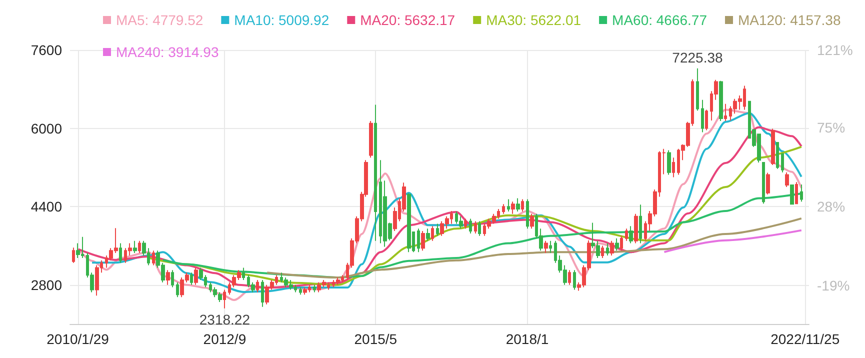  What do you see at coordinates (78, 339) in the screenshot?
I see `x-tick-label: 2010/1/29` at bounding box center [78, 339].